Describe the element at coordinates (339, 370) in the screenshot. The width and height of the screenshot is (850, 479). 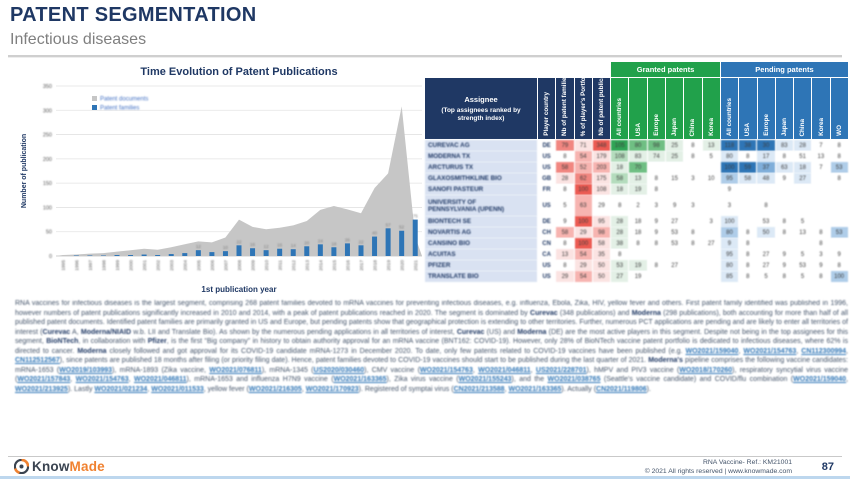
I see `patent-link: US2020/030460` at that location.